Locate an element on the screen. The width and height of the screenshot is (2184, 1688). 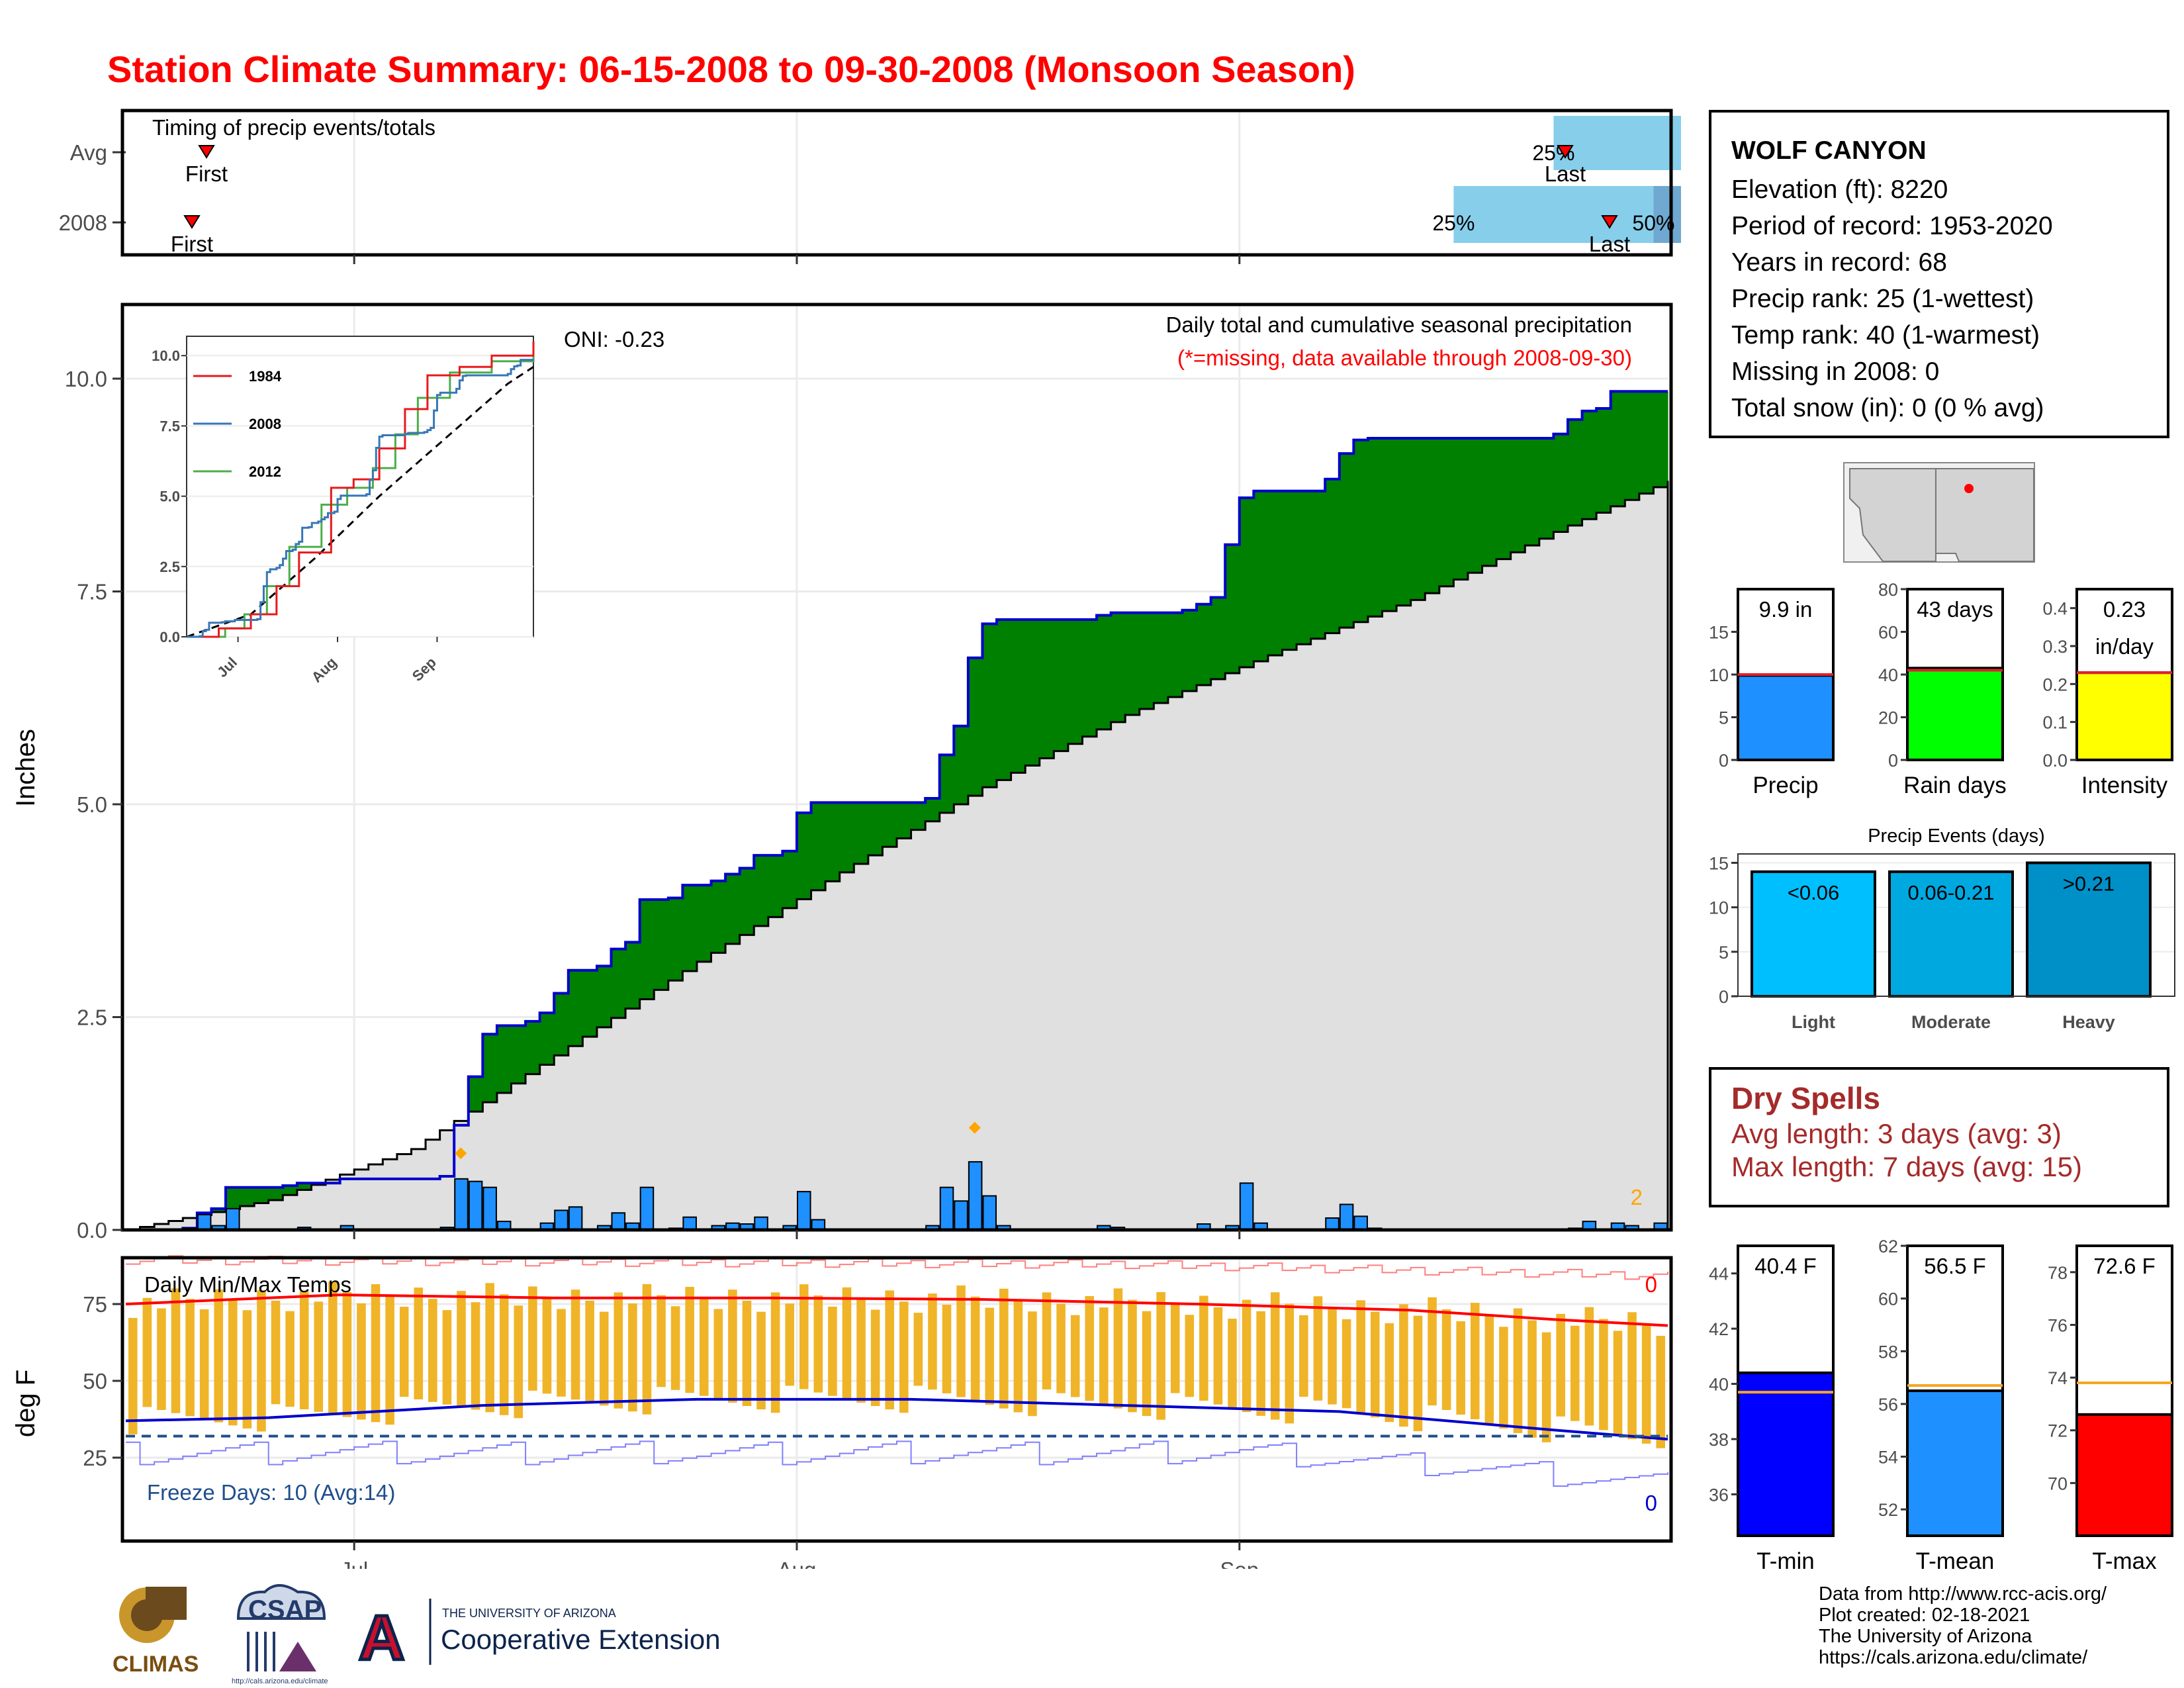
small-bar-y-tick-label: 5 is located at coordinates (1724, 718).